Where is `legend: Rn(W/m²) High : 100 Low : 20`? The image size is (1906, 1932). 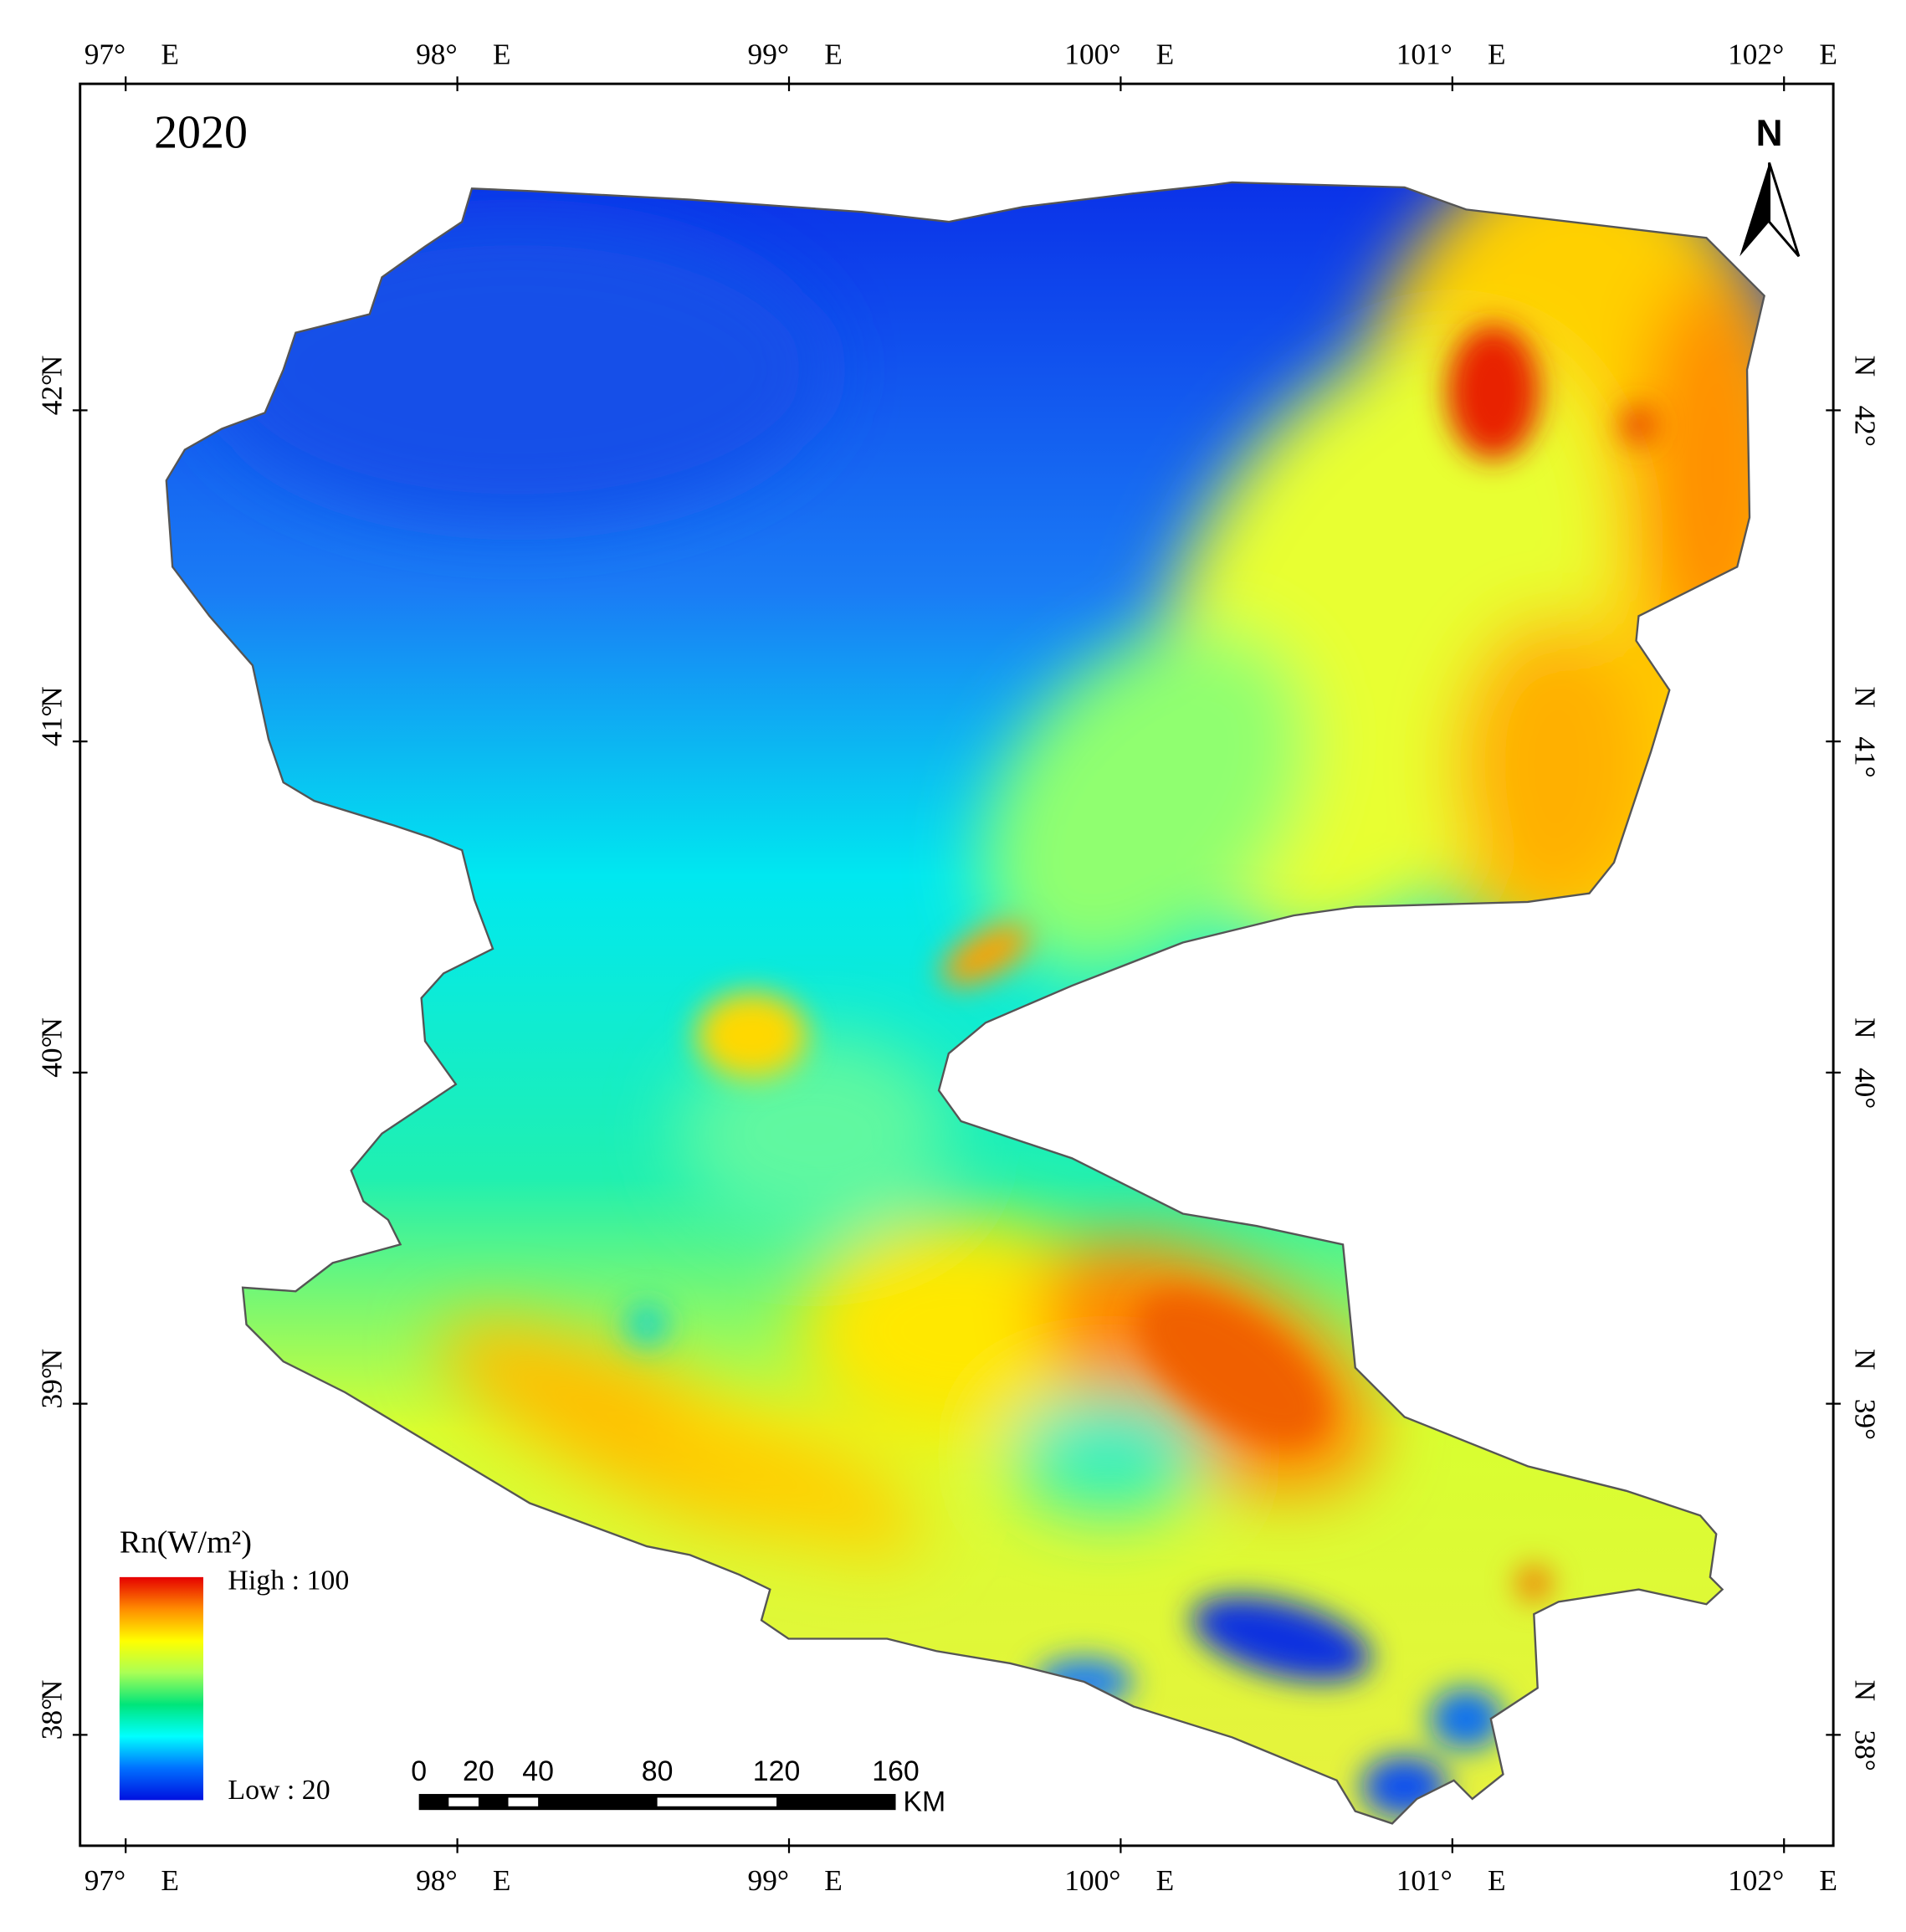
legend: Rn(W/m²) High : 100 Low : 20 is located at coordinates (234, 1665).